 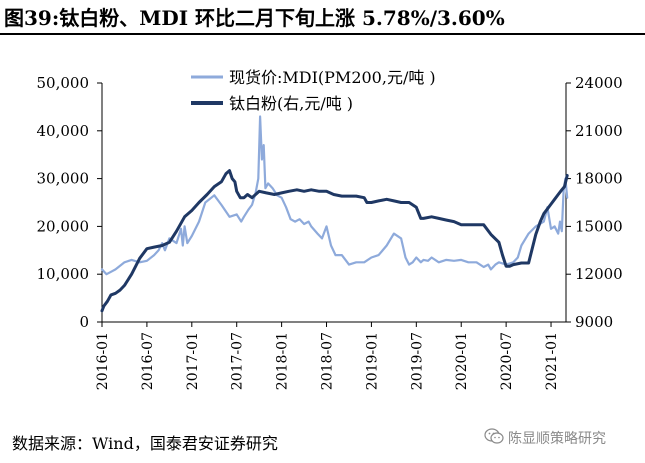 I want to click on chart-title: 图39:钛白粉、MDI 环比二月下旬上涨 5.78%/3.60%, so click(x=254, y=18).